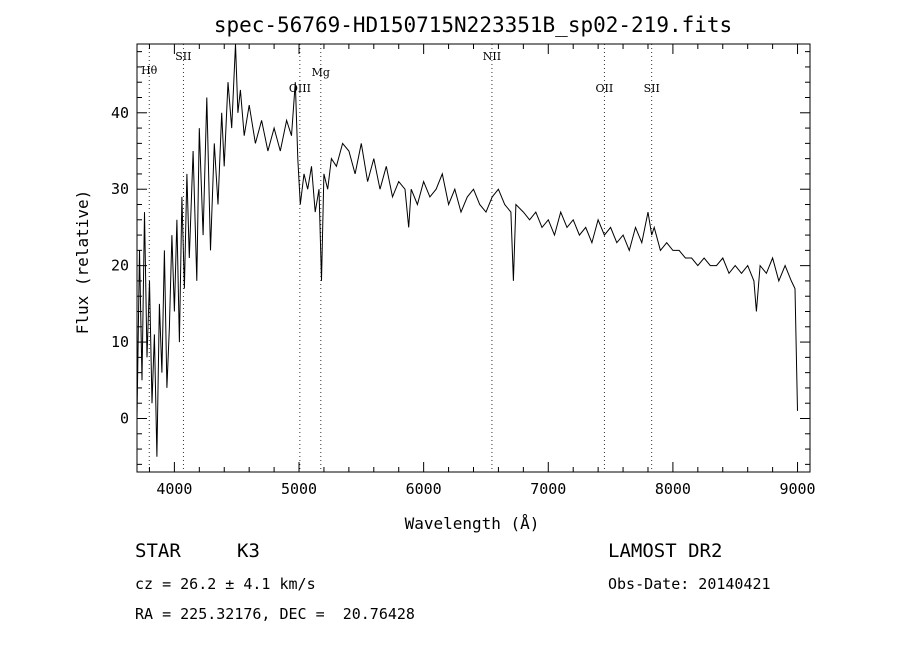 This screenshot has width=900, height=650. Describe the element at coordinates (673, 489) in the screenshot. I see `x-tick-label: 8000` at that location.